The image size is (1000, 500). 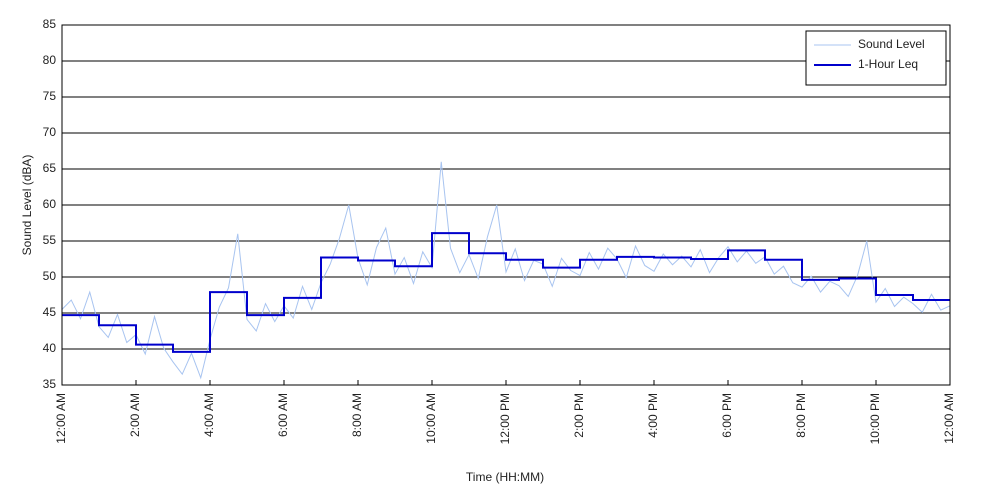 What do you see at coordinates (50, 60) in the screenshot?
I see `y-tick-label: 80` at bounding box center [50, 60].